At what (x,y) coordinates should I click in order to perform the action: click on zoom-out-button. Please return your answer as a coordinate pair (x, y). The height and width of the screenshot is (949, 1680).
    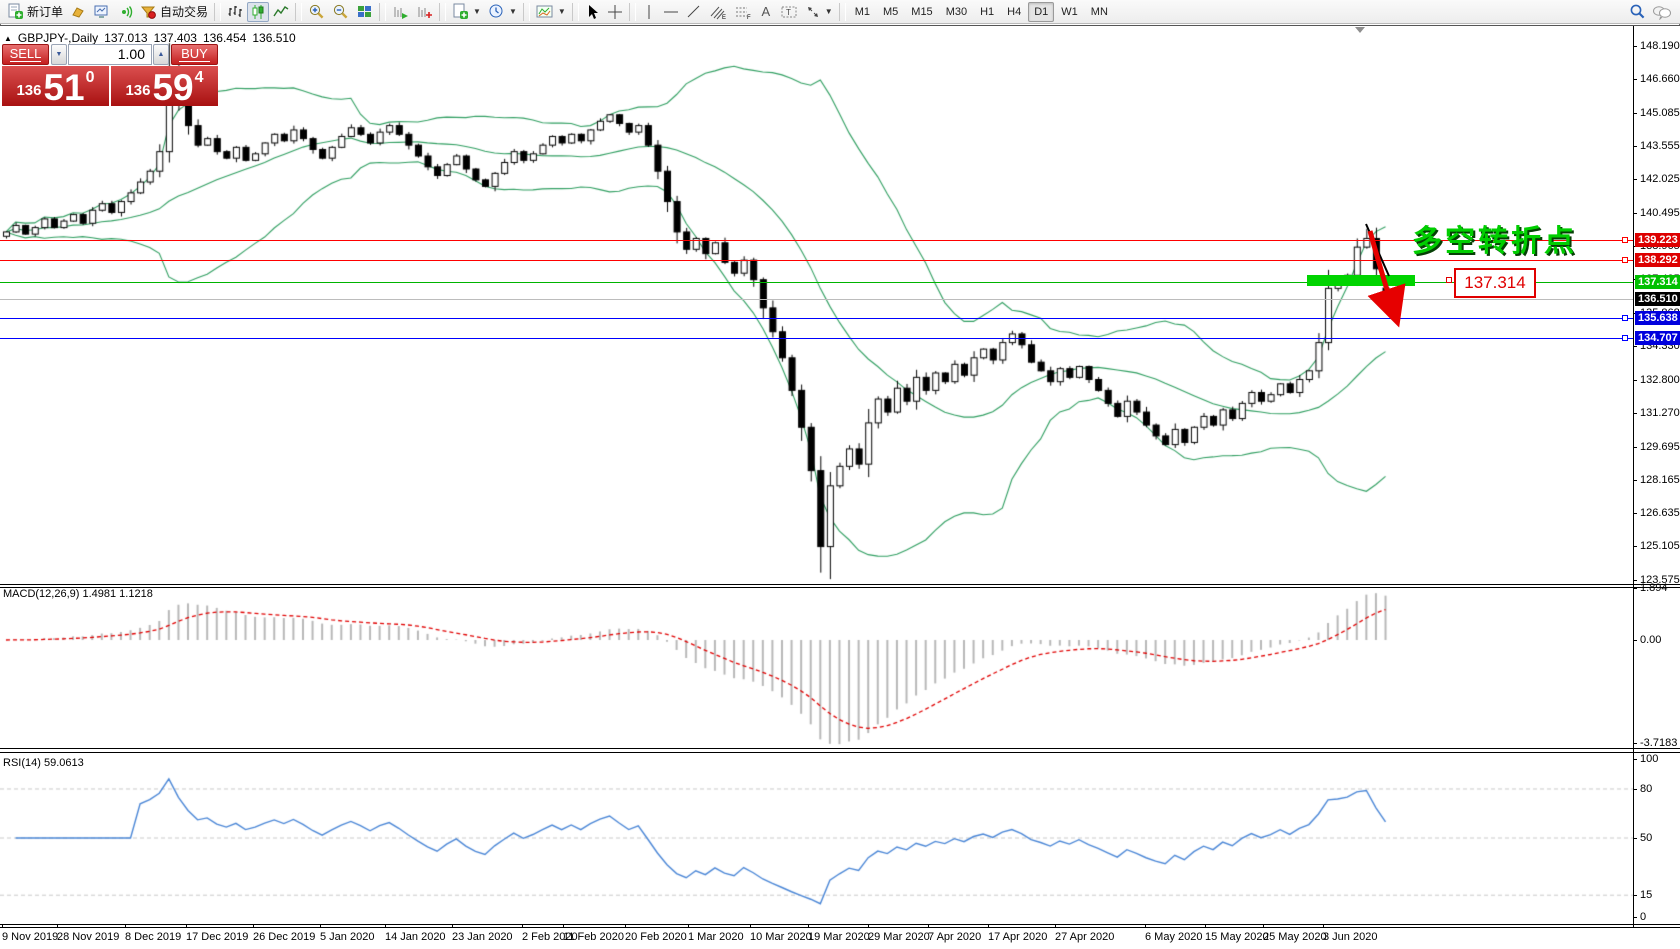
    Looking at the image, I should click on (340, 12).